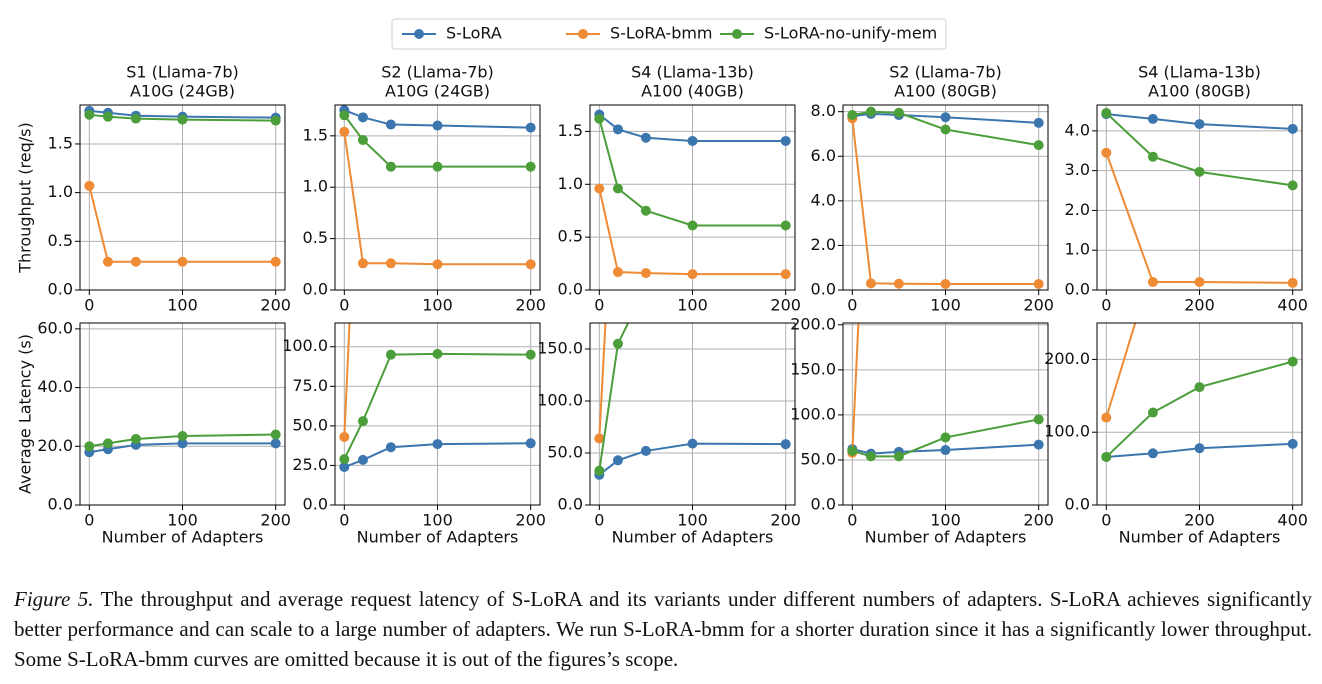 The image size is (1322, 684). What do you see at coordinates (661, 33) in the screenshot?
I see `legend-label: S-LoRA-bmm` at bounding box center [661, 33].